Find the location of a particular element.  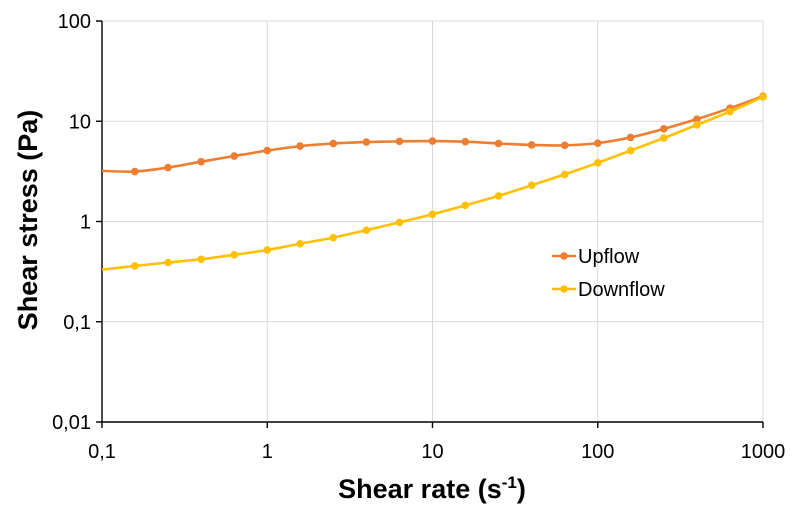

legend: Upflow Downflow is located at coordinates (608, 273).